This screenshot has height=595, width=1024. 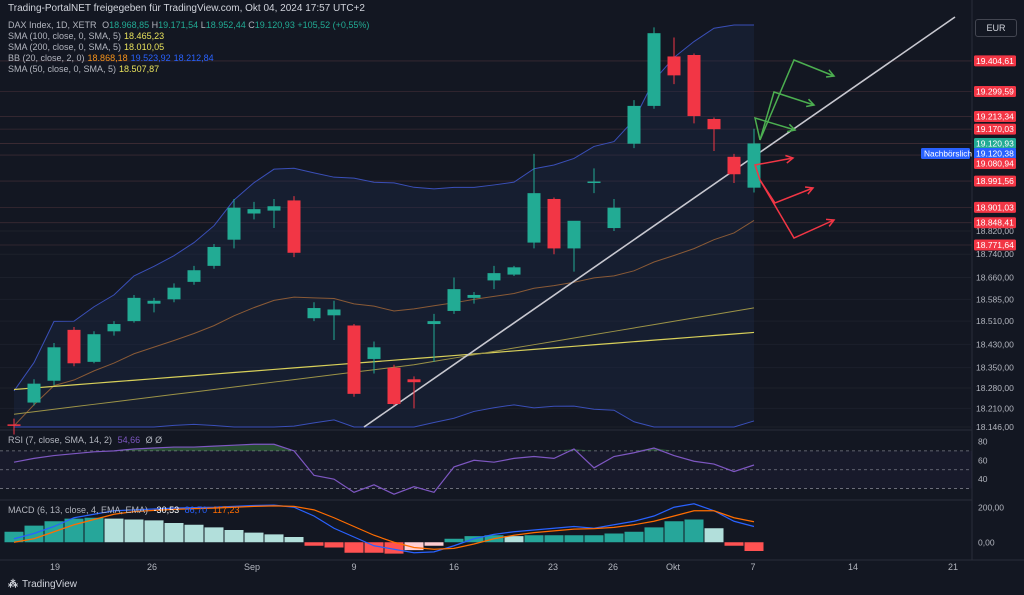 I want to click on moving-averages, so click(x=384, y=361).